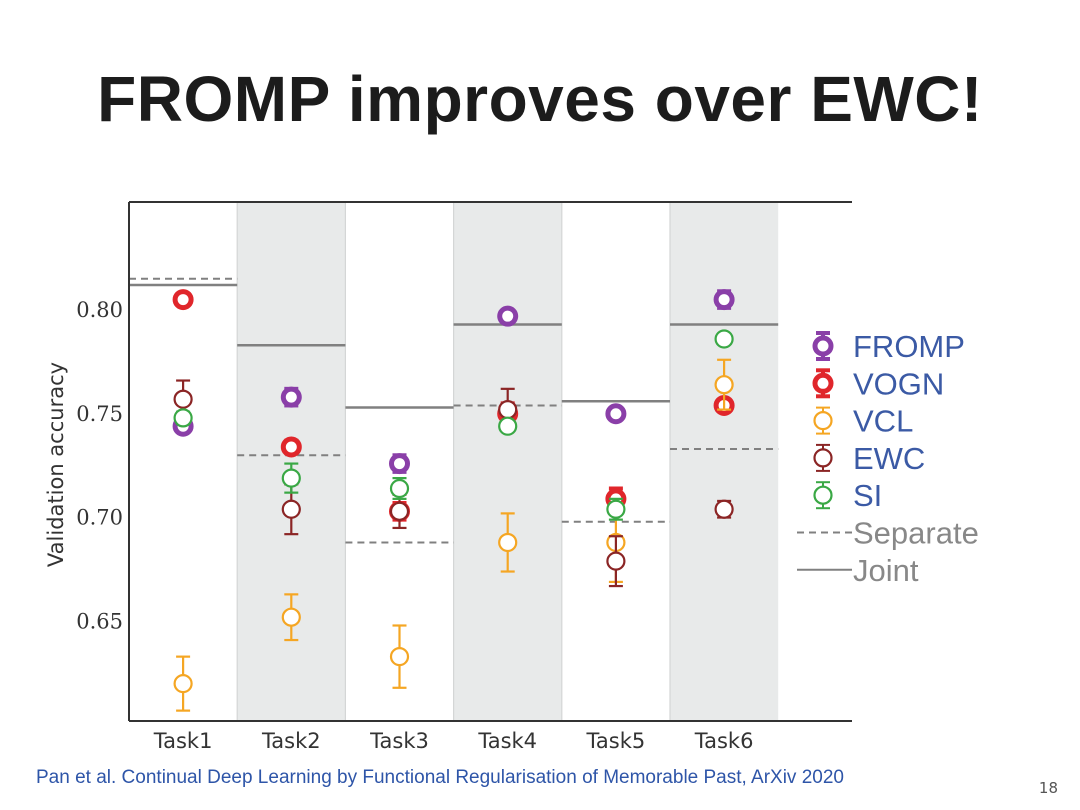 This screenshot has height=810, width=1080. I want to click on x-tick-label: Task4, so click(507, 741).